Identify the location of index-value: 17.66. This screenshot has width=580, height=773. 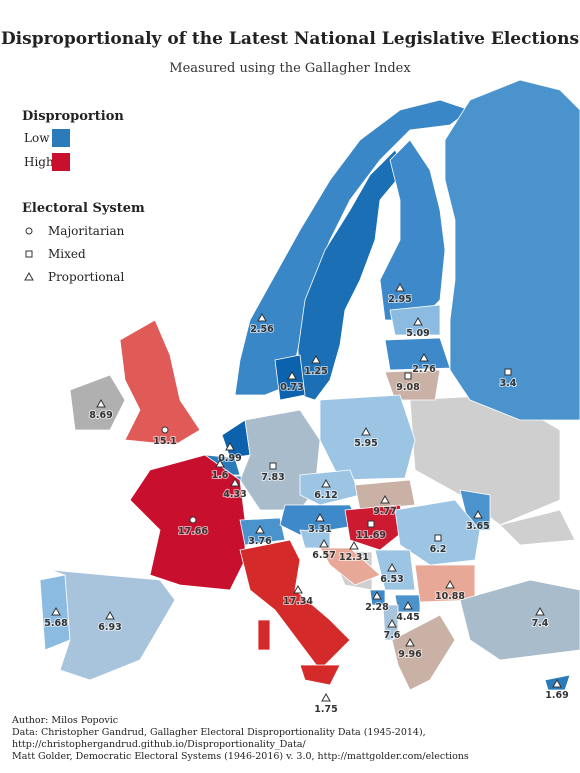
(193, 531).